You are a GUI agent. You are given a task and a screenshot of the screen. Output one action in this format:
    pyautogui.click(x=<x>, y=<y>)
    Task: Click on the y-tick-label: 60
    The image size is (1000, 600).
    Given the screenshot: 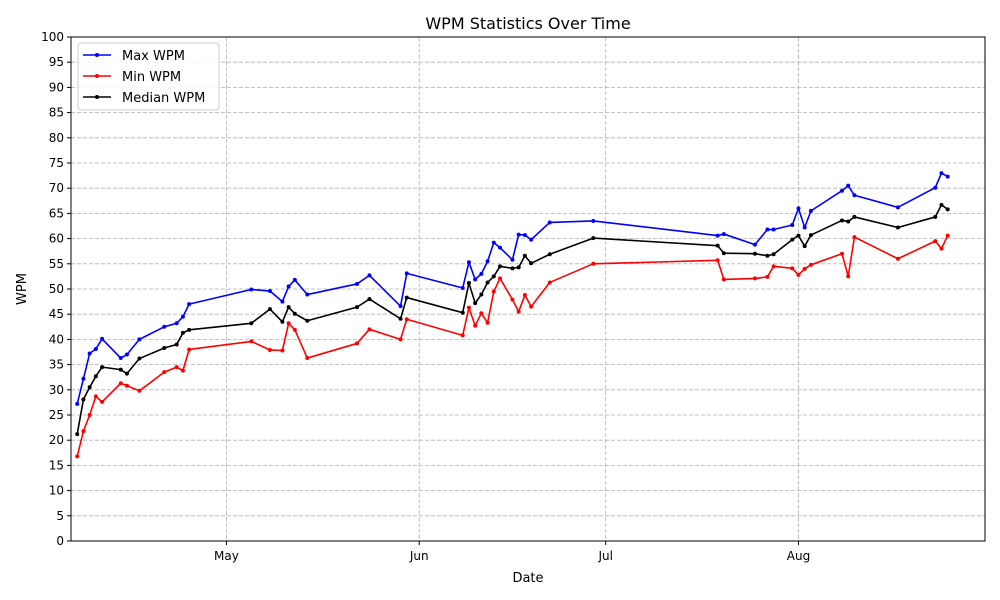 What is the action you would take?
    pyautogui.click(x=56, y=239)
    